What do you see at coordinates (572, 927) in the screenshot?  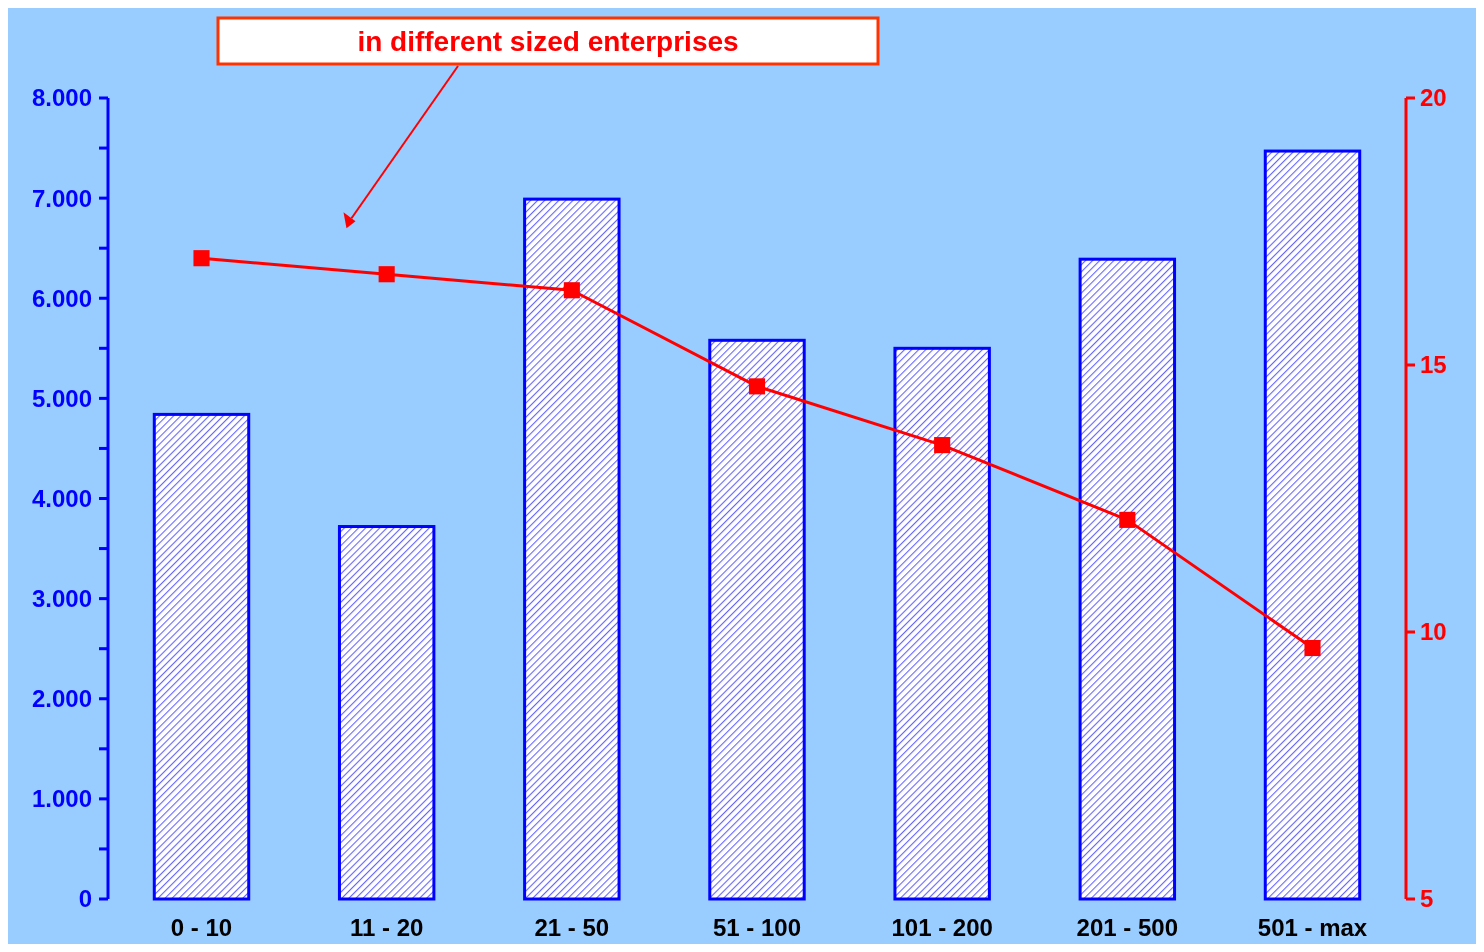 I see `x-tick-label: 21 - 50` at bounding box center [572, 927].